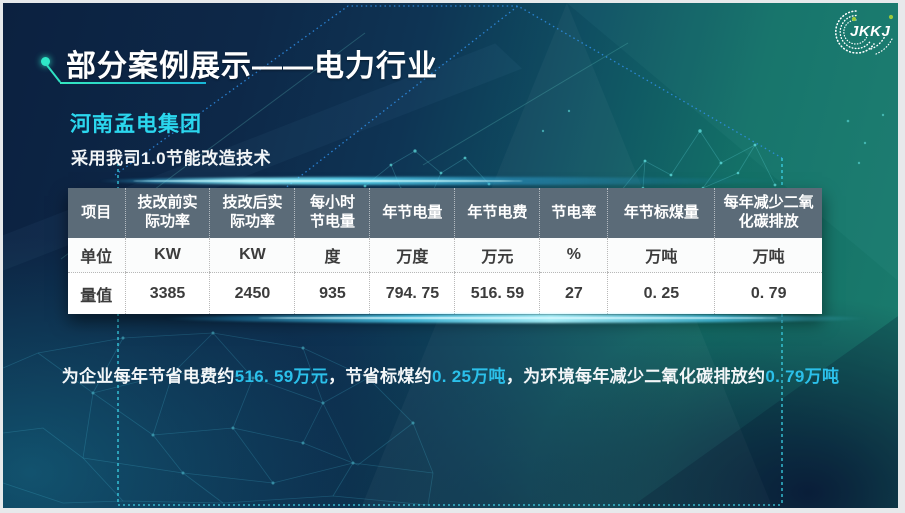  What do you see at coordinates (96, 293) in the screenshot?
I see `row-label: 量值` at bounding box center [96, 293].